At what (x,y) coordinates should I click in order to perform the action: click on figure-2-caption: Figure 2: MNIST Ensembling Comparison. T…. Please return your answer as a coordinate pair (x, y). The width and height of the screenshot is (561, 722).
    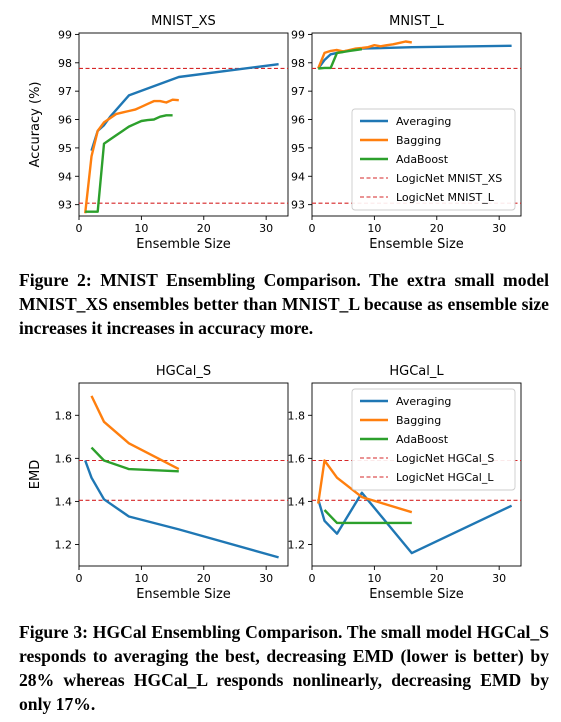
    Looking at the image, I should click on (284, 304).